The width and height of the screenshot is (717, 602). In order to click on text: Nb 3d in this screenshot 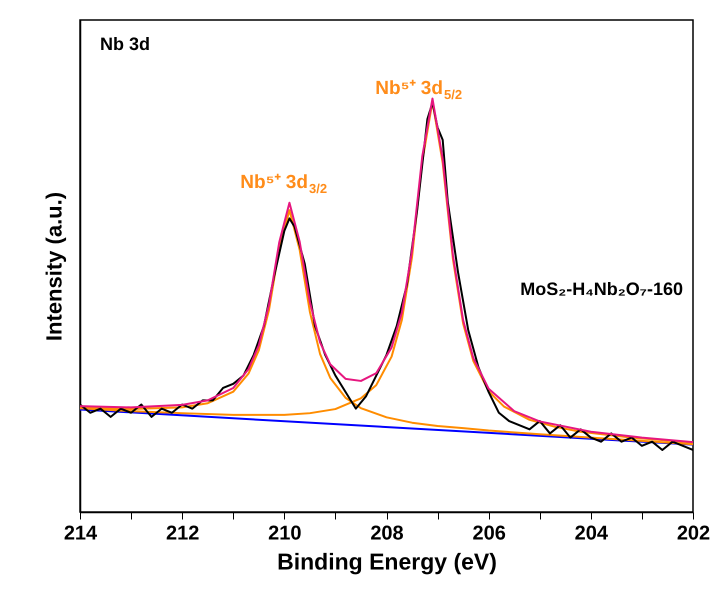, I will do `click(125, 44)`.